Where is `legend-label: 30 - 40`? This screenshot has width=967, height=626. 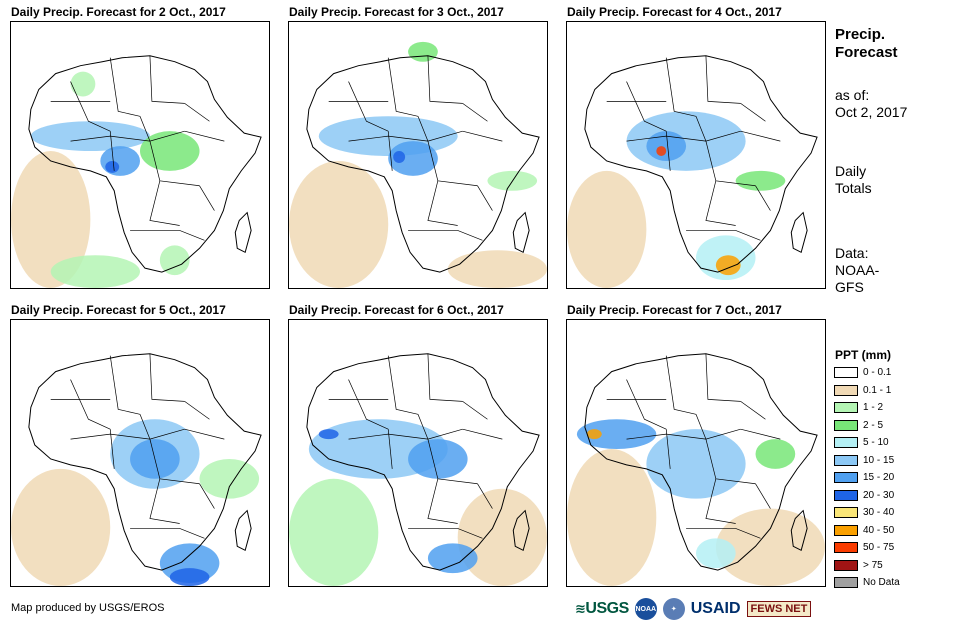 legend-label: 30 - 40 is located at coordinates (879, 512).